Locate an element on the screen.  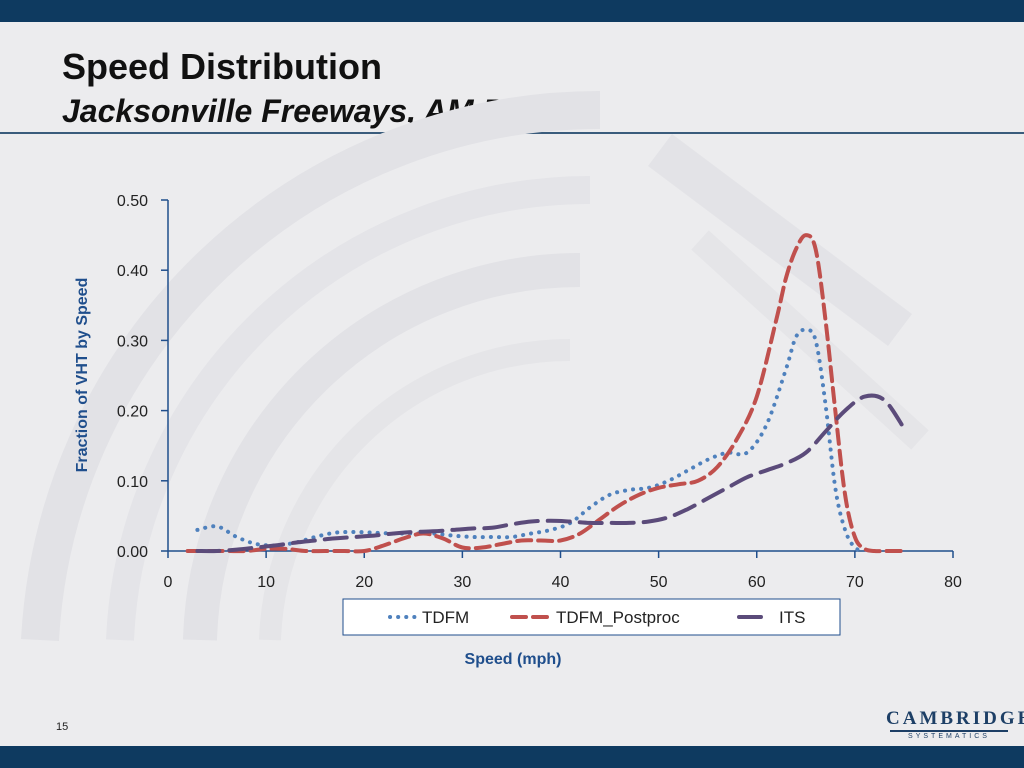
legend: TDFM TDFM_Postproc ITS is located at coordinates (591, 617).